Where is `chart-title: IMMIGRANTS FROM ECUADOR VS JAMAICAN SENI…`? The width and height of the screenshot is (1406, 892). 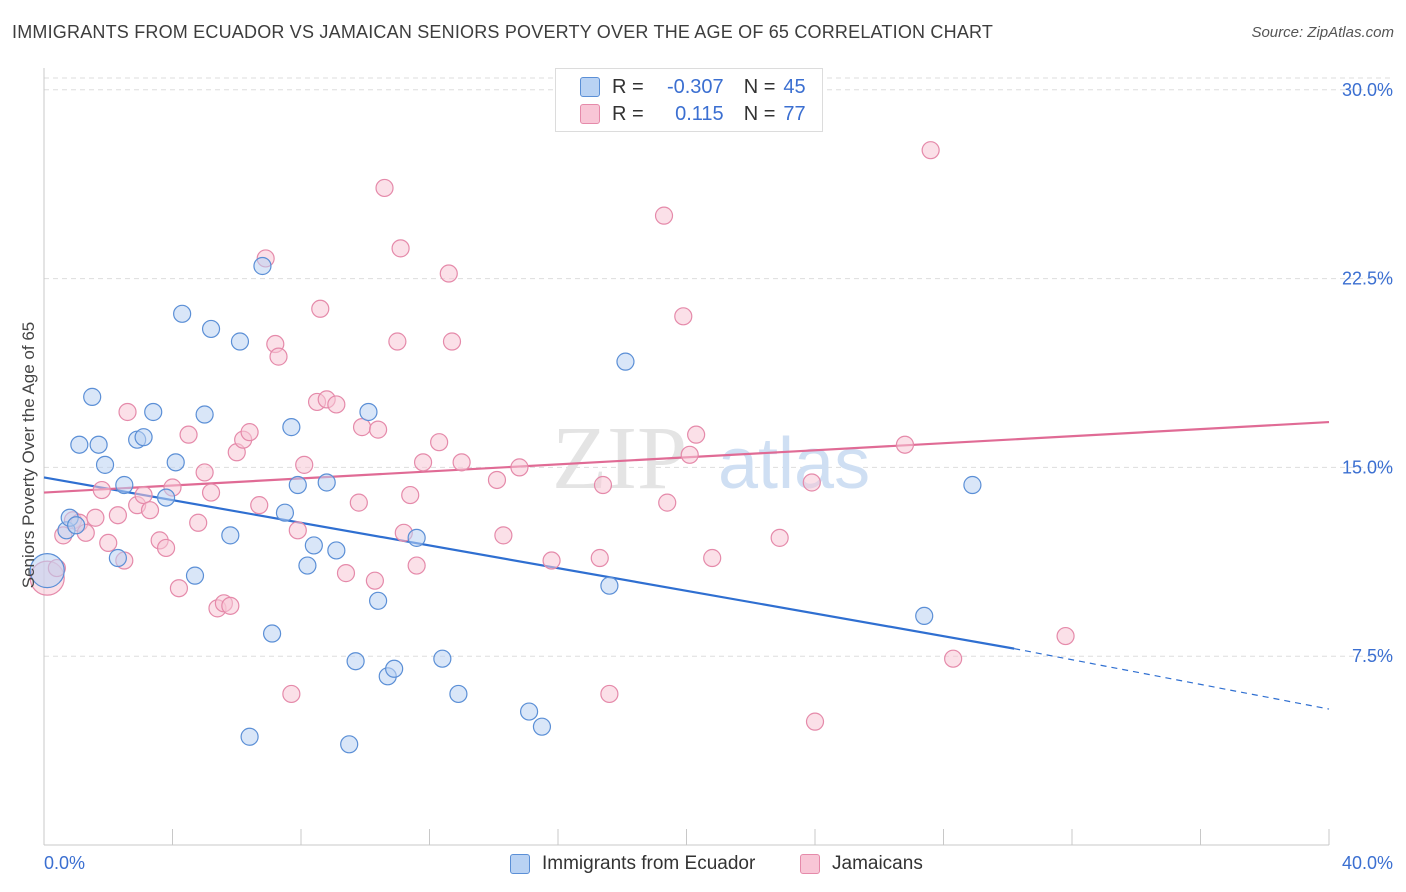 chart-title: IMMIGRANTS FROM ECUADOR VS JAMAICAN SENI… is located at coordinates (503, 32).